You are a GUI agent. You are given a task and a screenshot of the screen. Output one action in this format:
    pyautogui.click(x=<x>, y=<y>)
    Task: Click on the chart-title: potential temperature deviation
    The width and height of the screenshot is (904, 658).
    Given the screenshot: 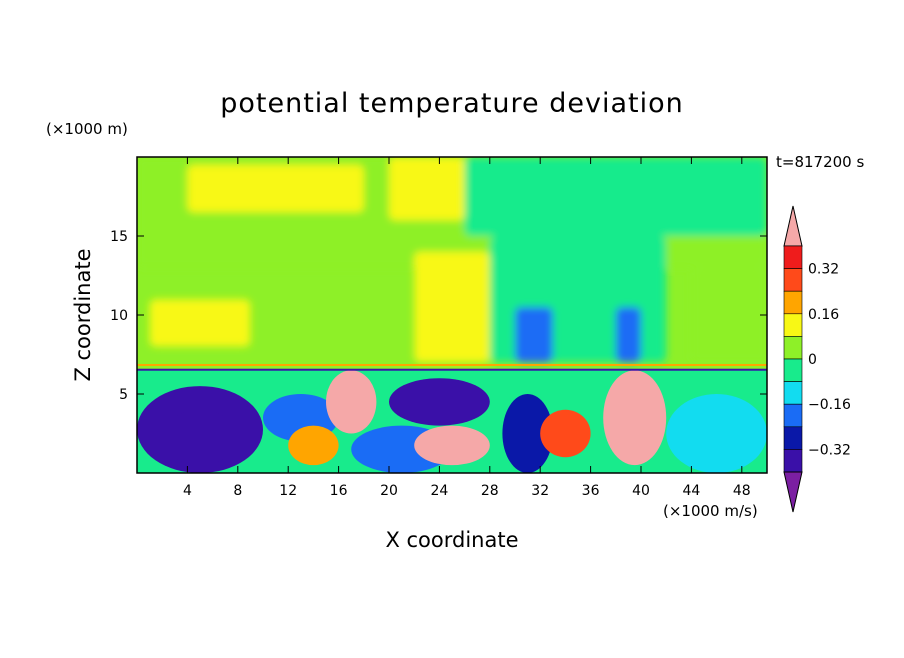 What is the action you would take?
    pyautogui.click(x=451, y=103)
    